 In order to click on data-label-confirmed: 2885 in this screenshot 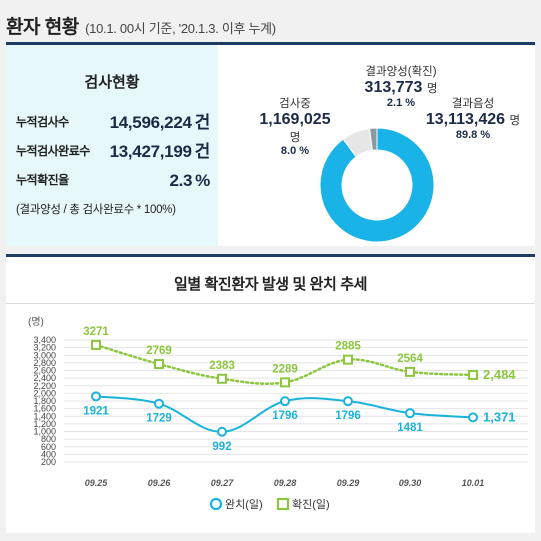, I will do `click(348, 347)`.